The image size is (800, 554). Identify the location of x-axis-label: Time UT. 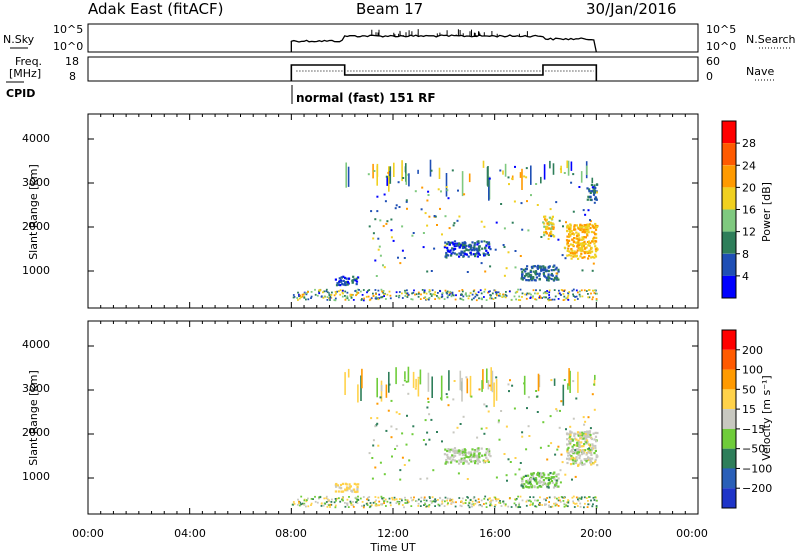
(392, 547).